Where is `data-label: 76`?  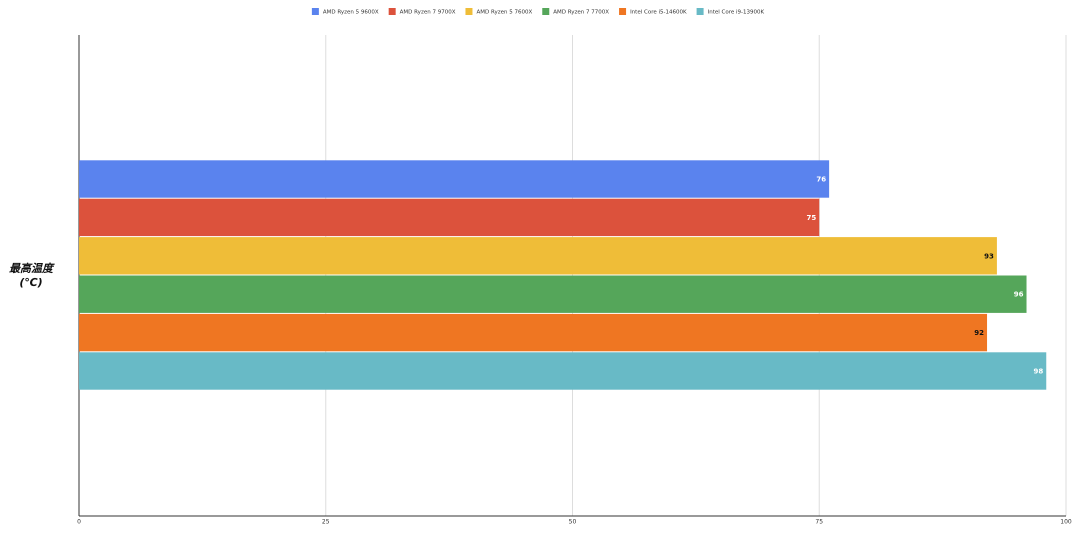
data-label: 76 is located at coordinates (821, 180).